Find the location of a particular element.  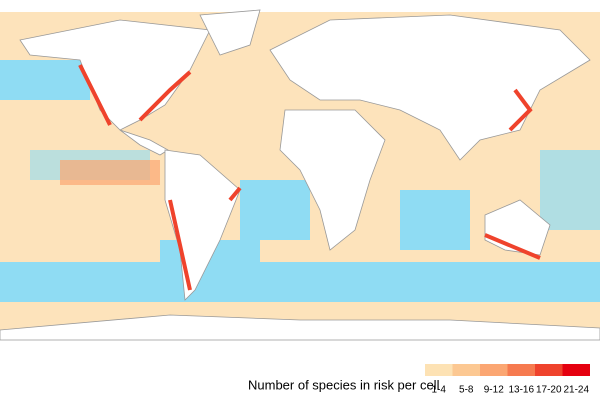

central-america is located at coordinates (144, 142).